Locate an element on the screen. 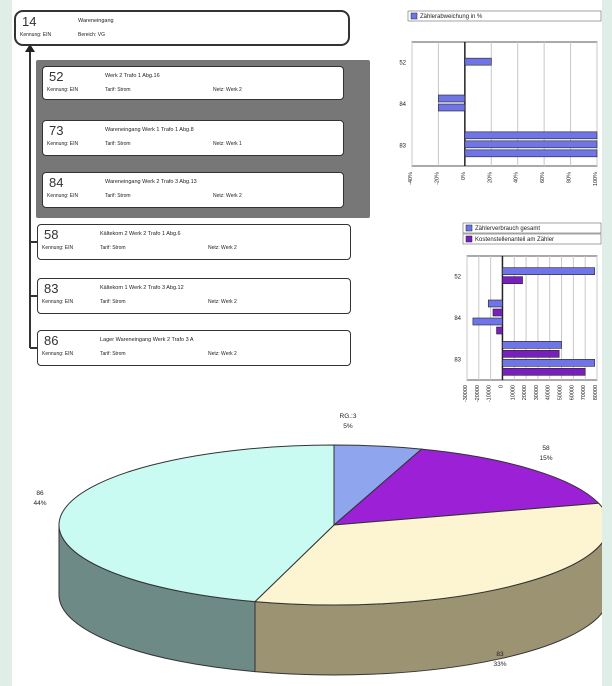 This screenshot has width=612, height=686. x-tick-label: 20% is located at coordinates (490, 177).